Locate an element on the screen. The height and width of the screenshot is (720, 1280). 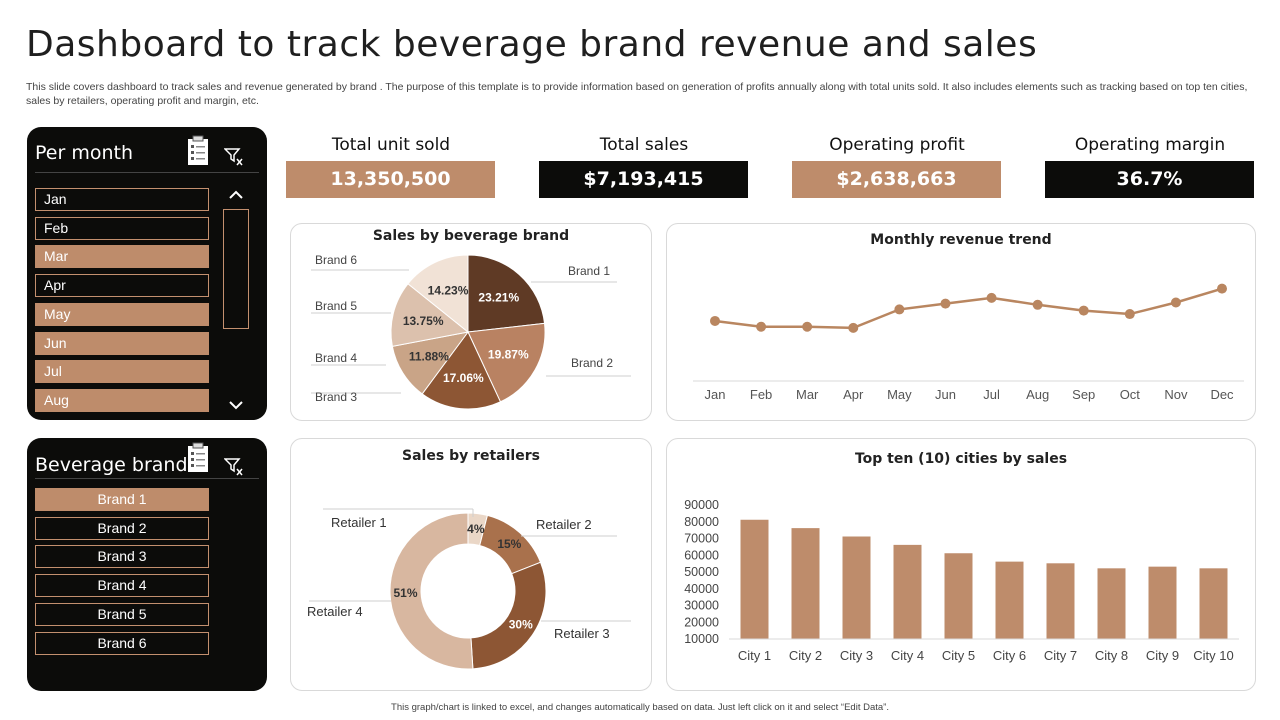
pie-value-label: 11.88% is located at coordinates (429, 357).